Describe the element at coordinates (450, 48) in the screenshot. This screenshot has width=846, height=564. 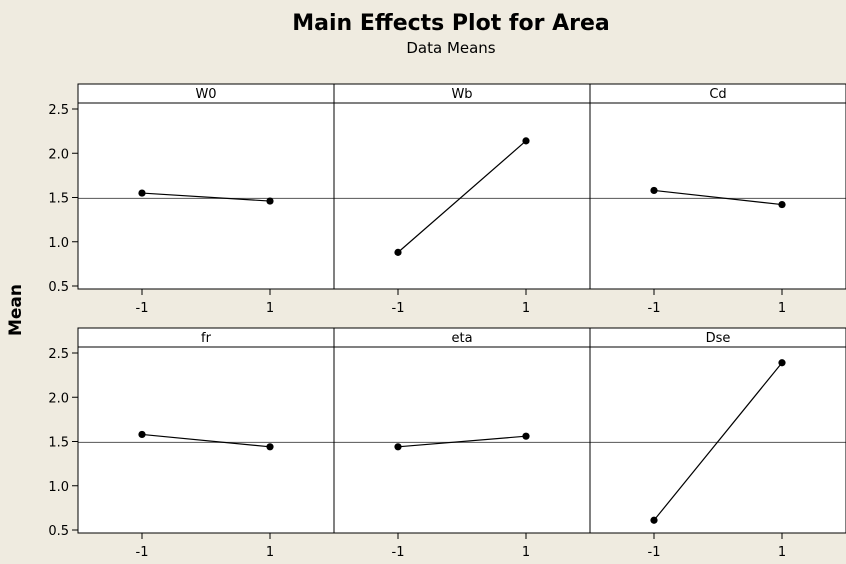
I see `chart-subtitle: Data Means` at that location.